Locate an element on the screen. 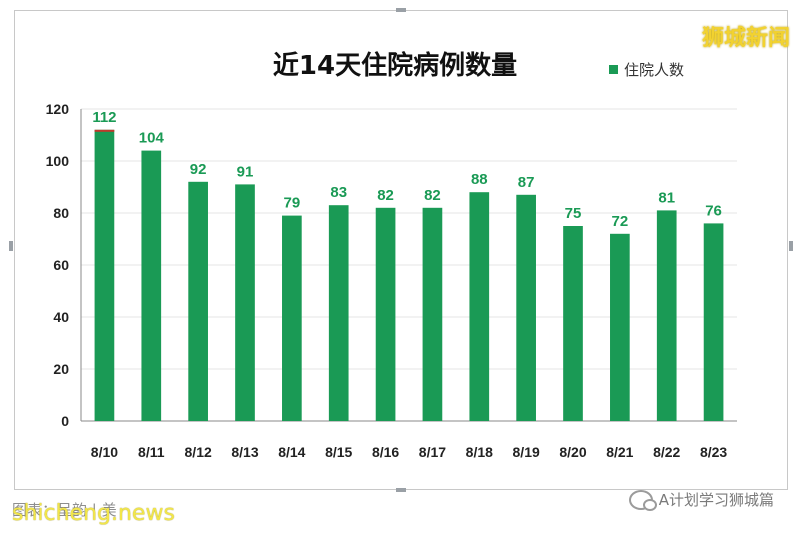 The height and width of the screenshot is (536, 800). data-label: 92 is located at coordinates (198, 169).